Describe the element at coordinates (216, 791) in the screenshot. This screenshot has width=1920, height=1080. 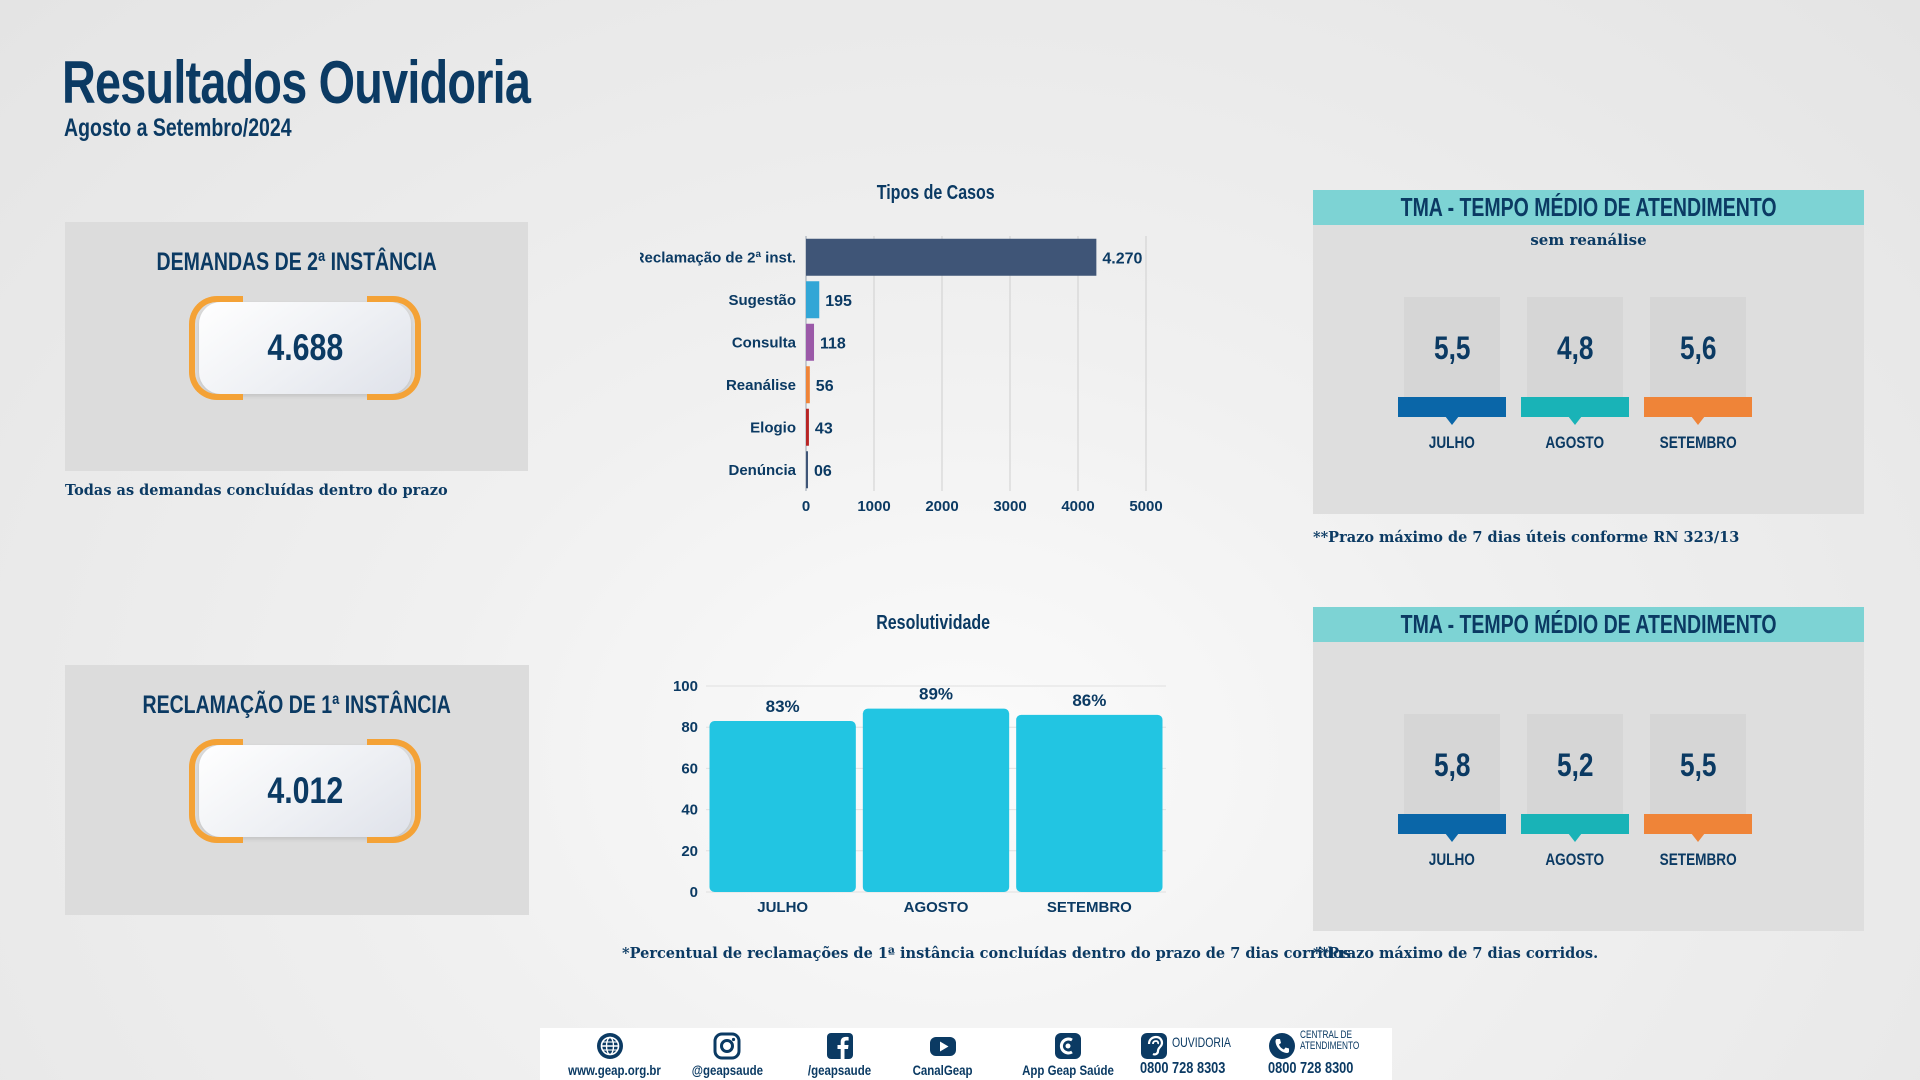
I see `bracket-left` at that location.